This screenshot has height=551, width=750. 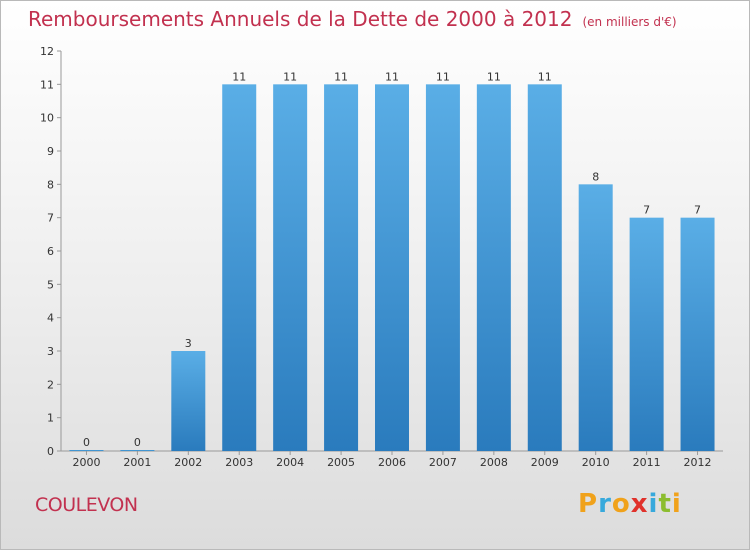 I want to click on y-tick-label: 7, so click(x=50, y=218).